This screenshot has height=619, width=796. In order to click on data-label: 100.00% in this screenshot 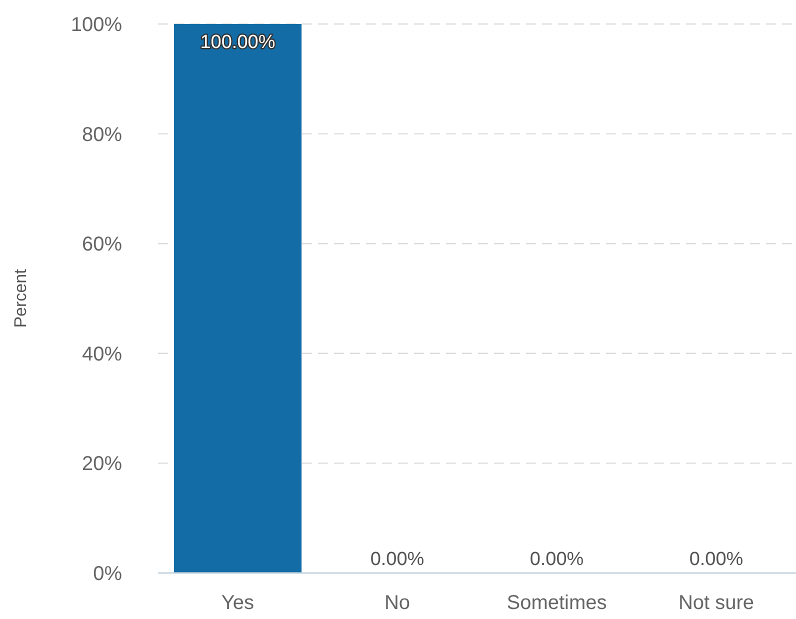, I will do `click(238, 42)`.